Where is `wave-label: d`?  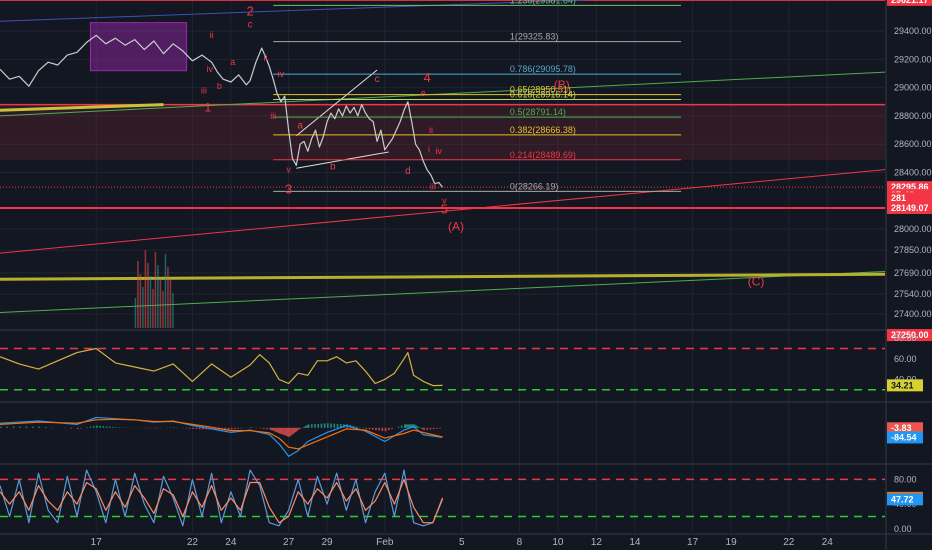 wave-label: d is located at coordinates (408, 171).